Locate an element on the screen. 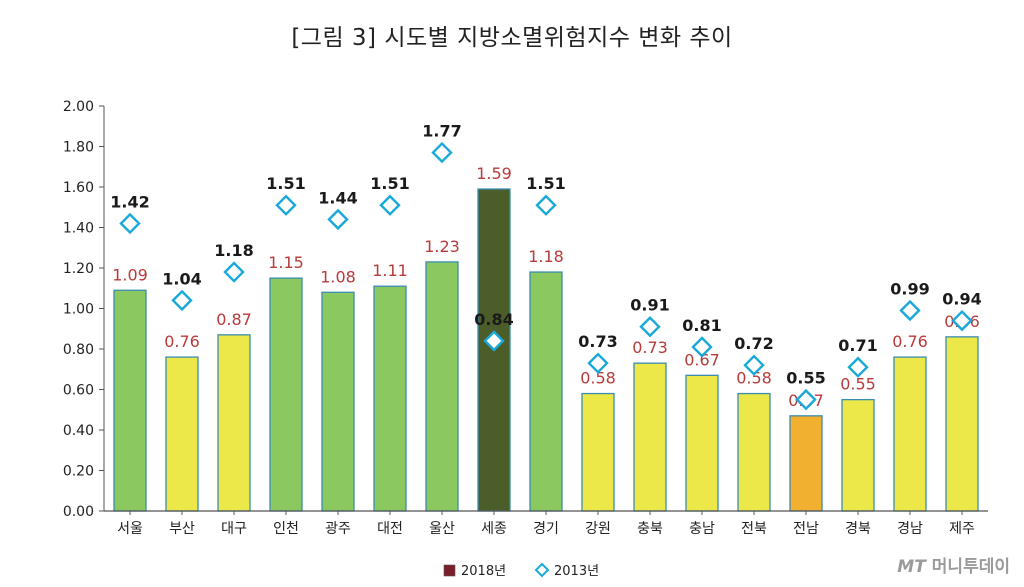 This screenshot has width=1024, height=587. x-tick-label: 경남 is located at coordinates (910, 529).